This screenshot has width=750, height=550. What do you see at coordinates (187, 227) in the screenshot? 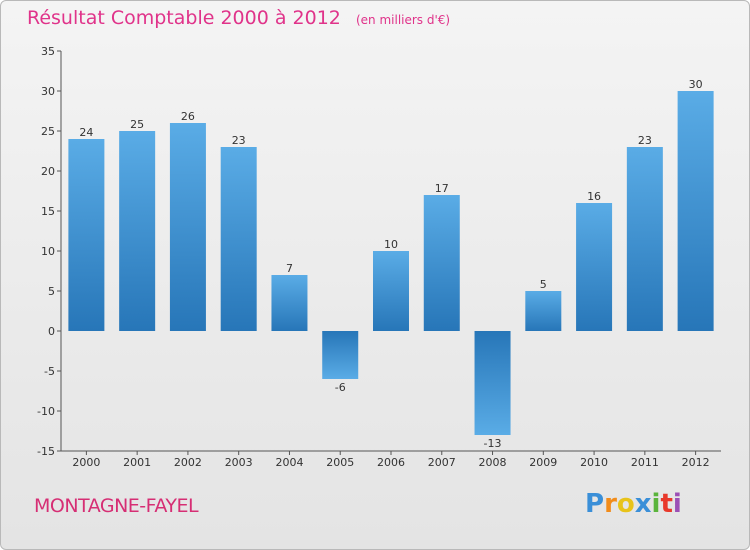
I see `bar-2002` at bounding box center [187, 227].